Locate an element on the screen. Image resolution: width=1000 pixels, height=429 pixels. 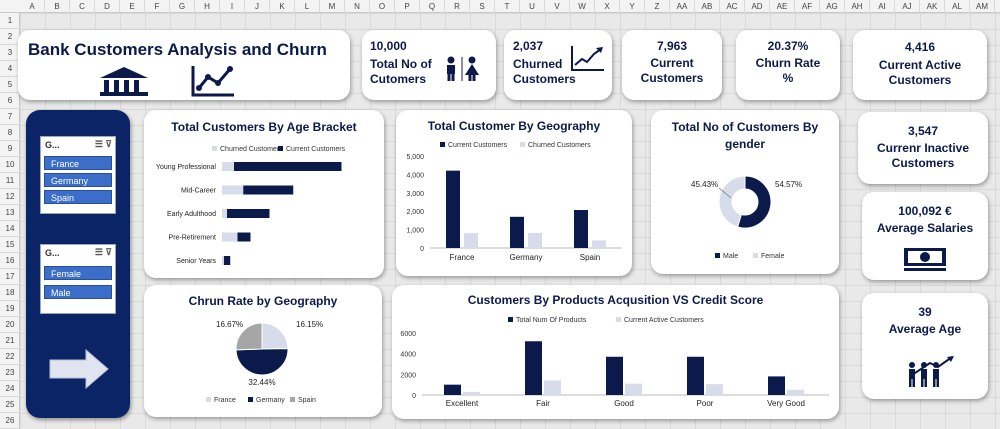
column-header-r: R is located at coordinates (457, 6).